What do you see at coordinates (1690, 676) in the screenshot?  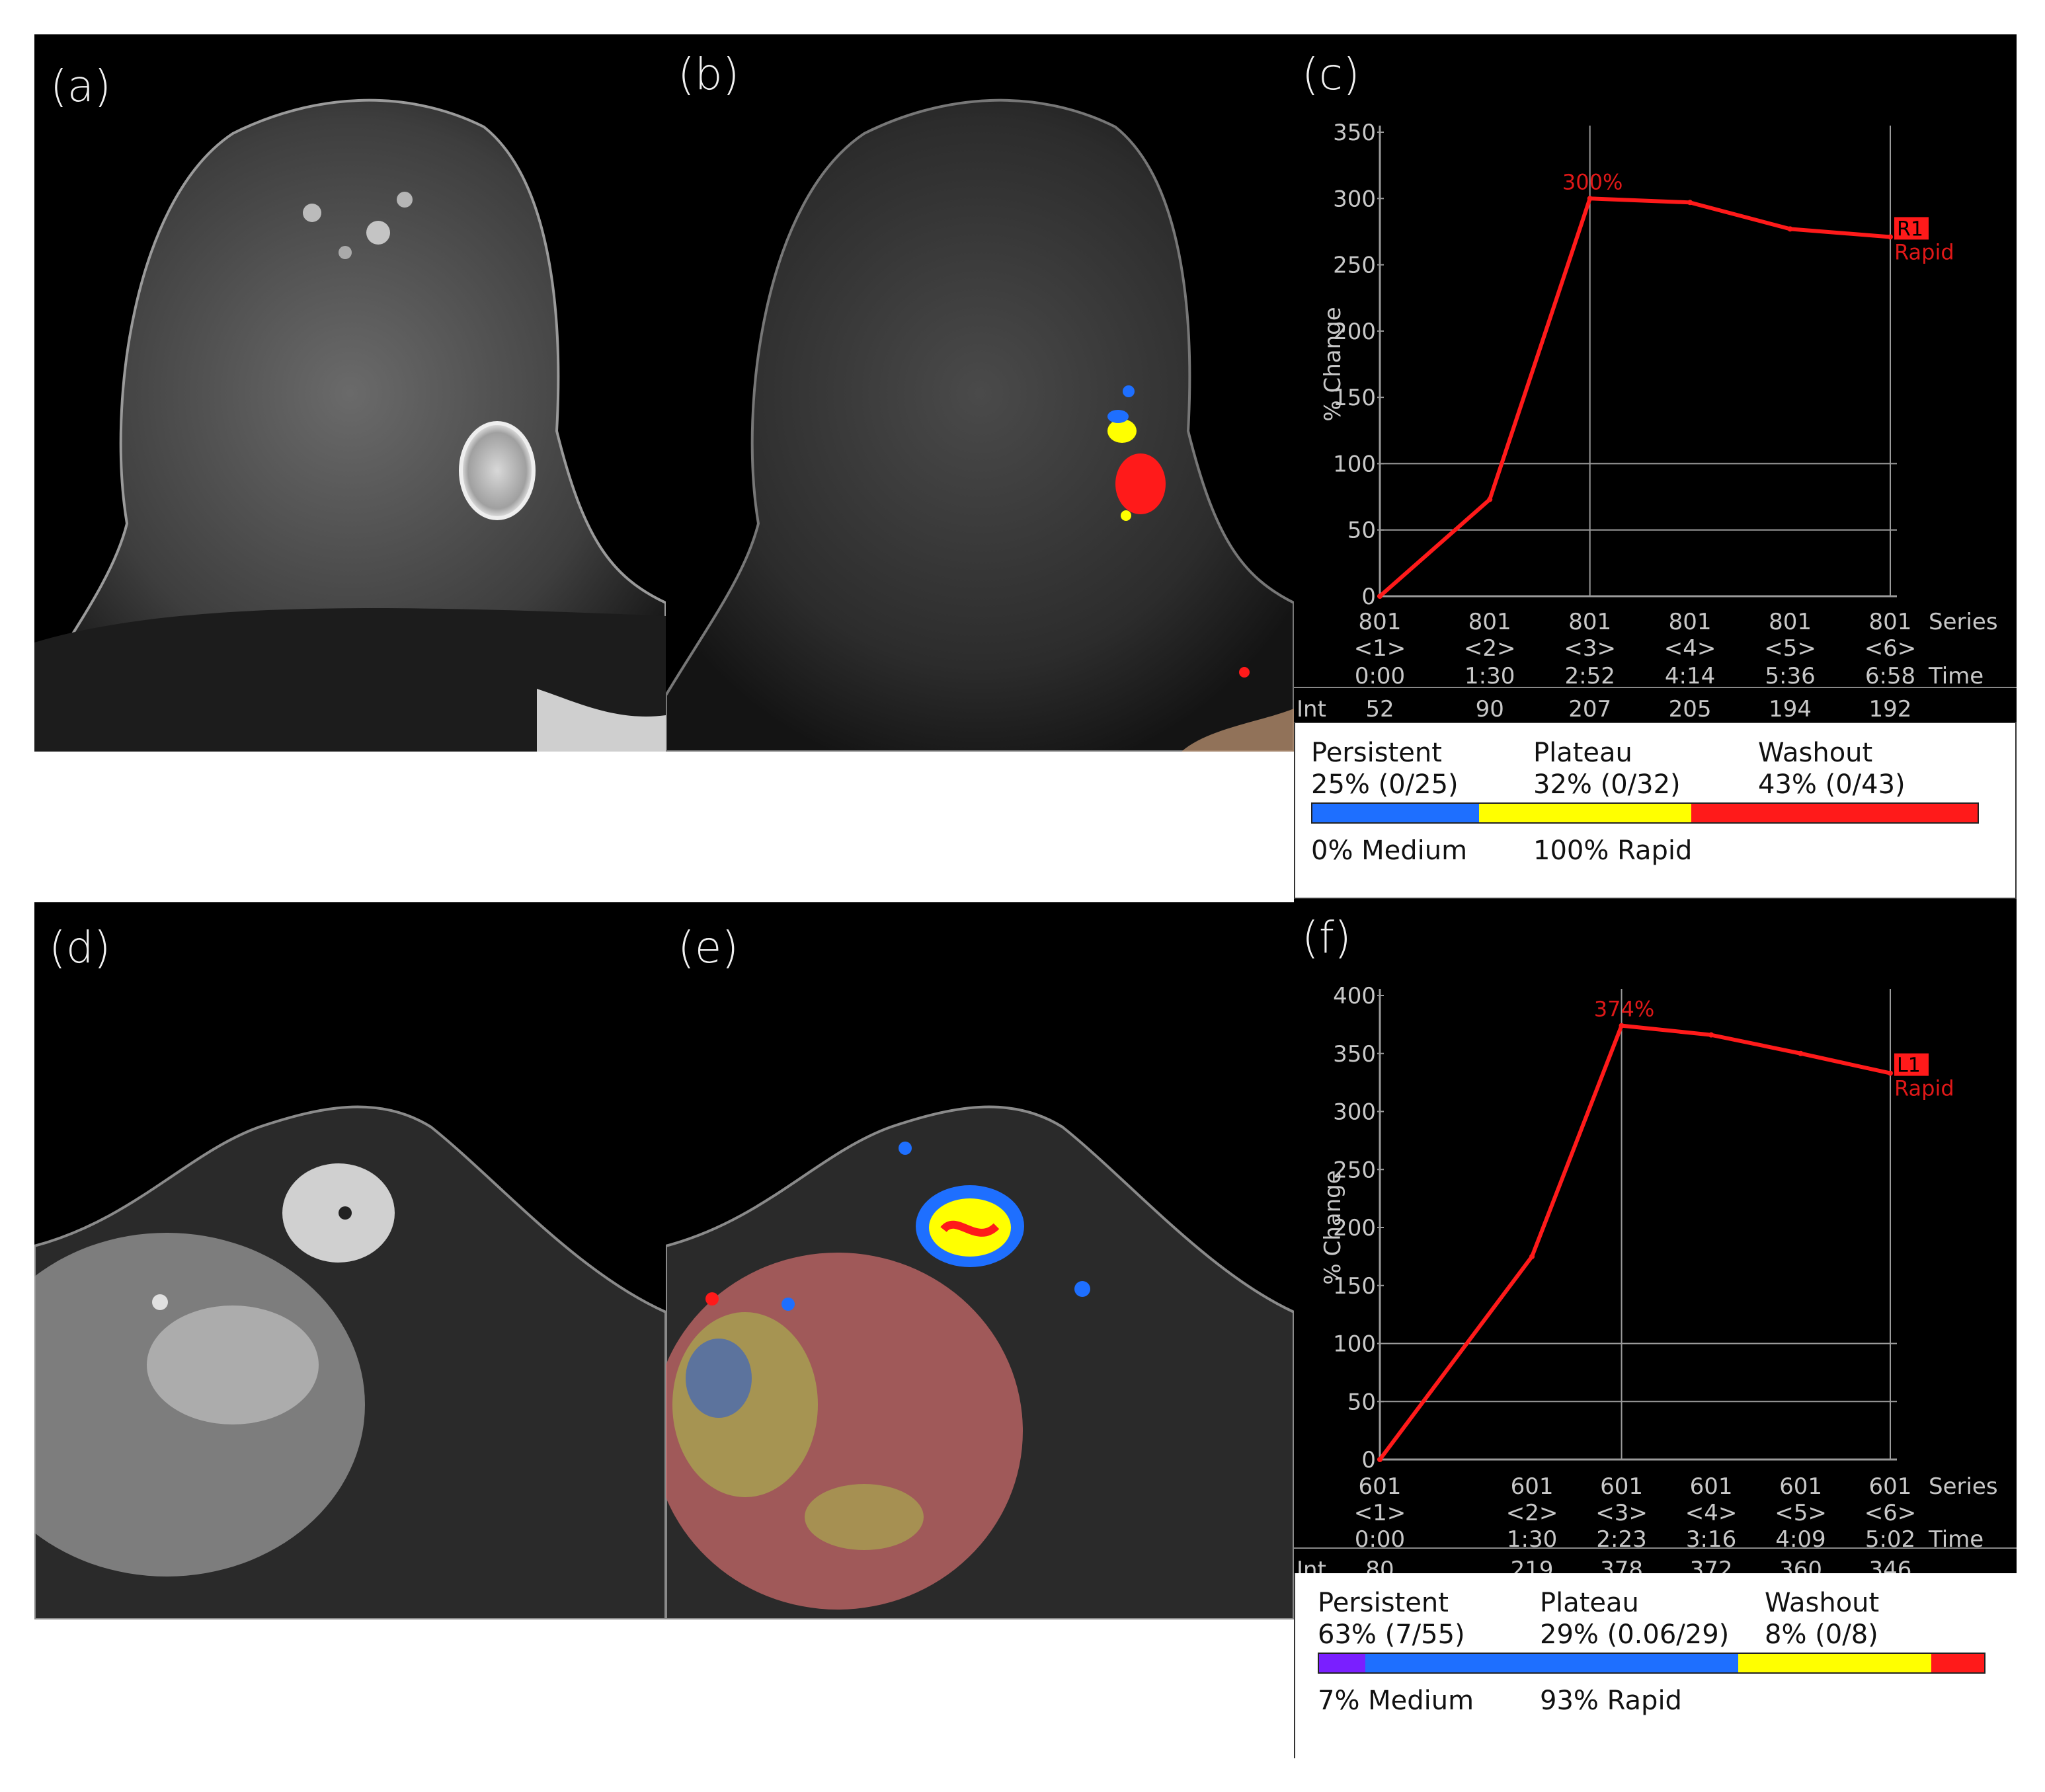 I see `x-time-label: 4:14` at bounding box center [1690, 676].